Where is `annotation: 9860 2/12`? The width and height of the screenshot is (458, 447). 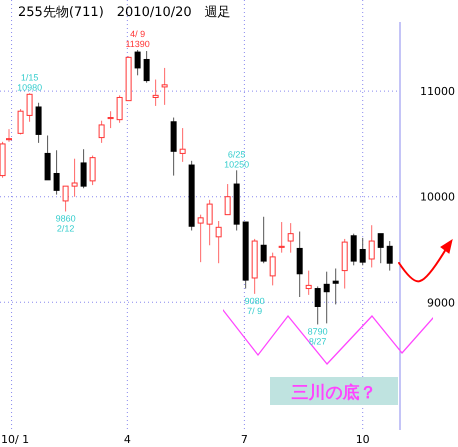 annotation: 9860 2/12 is located at coordinates (66, 223).